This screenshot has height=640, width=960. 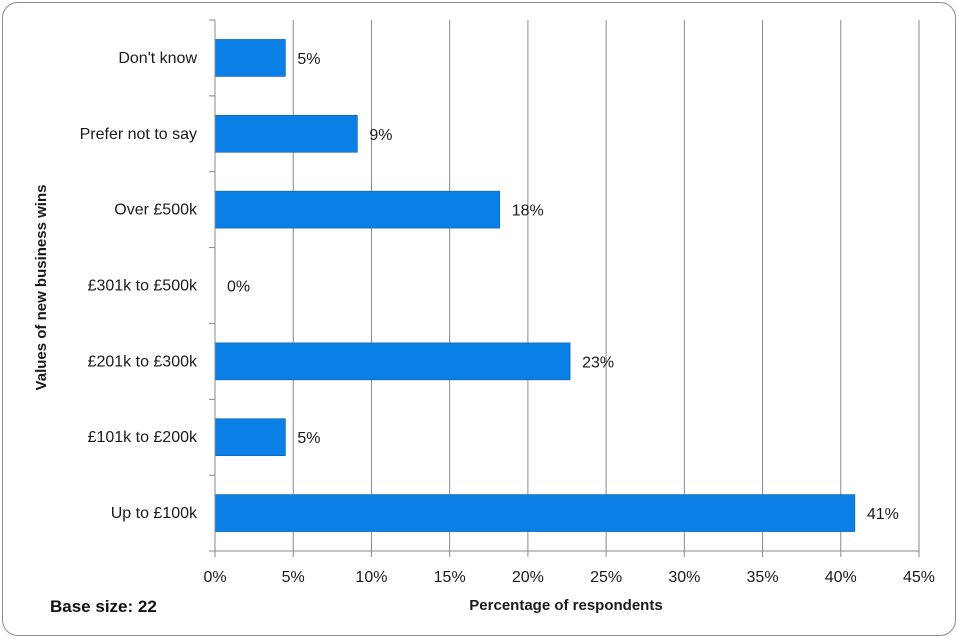 What do you see at coordinates (154, 513) in the screenshot?
I see `category-label: Up to £100k` at bounding box center [154, 513].